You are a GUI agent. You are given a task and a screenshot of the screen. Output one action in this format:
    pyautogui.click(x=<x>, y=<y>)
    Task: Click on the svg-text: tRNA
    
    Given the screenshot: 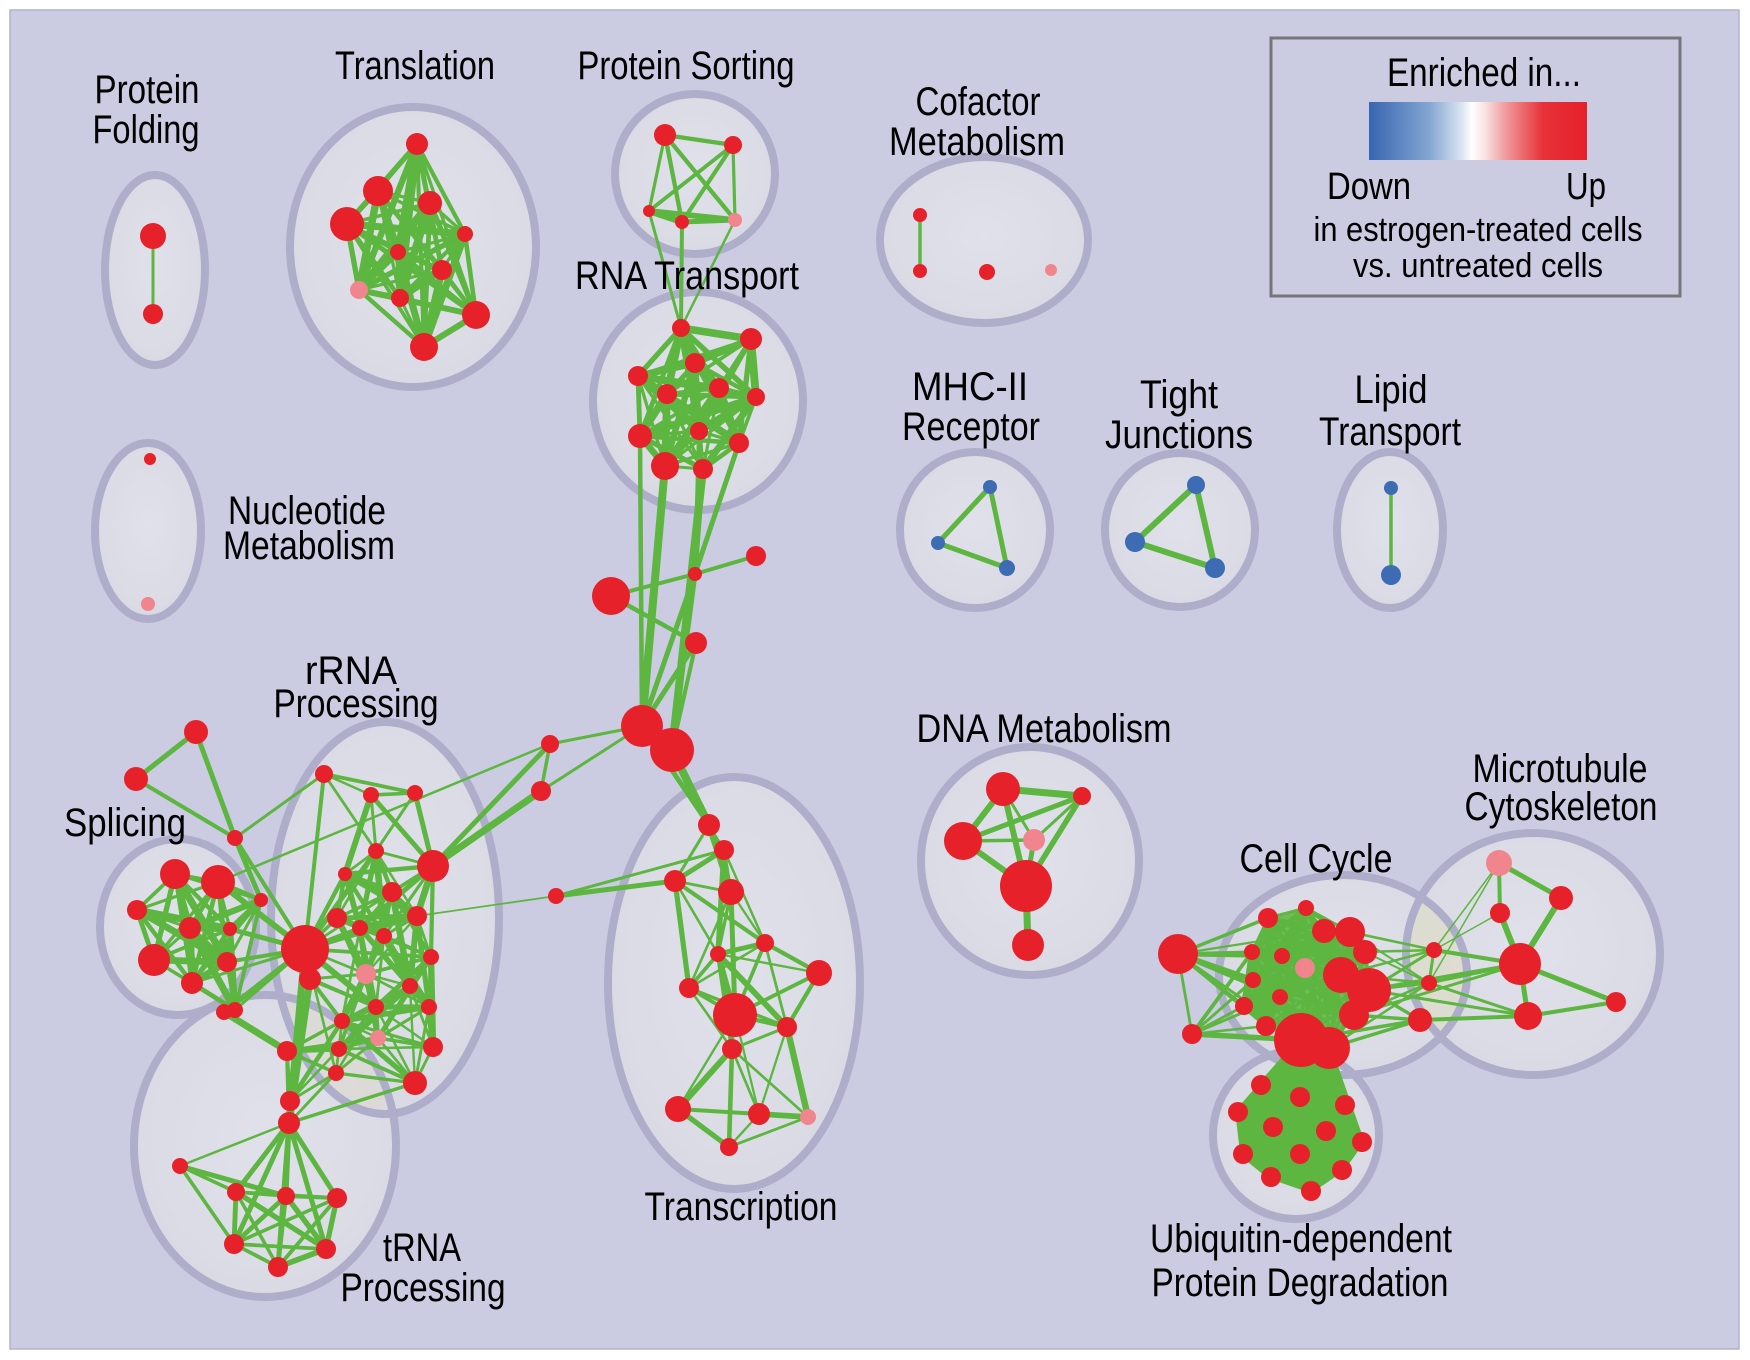 What is the action you would take?
    pyautogui.click(x=422, y=1248)
    